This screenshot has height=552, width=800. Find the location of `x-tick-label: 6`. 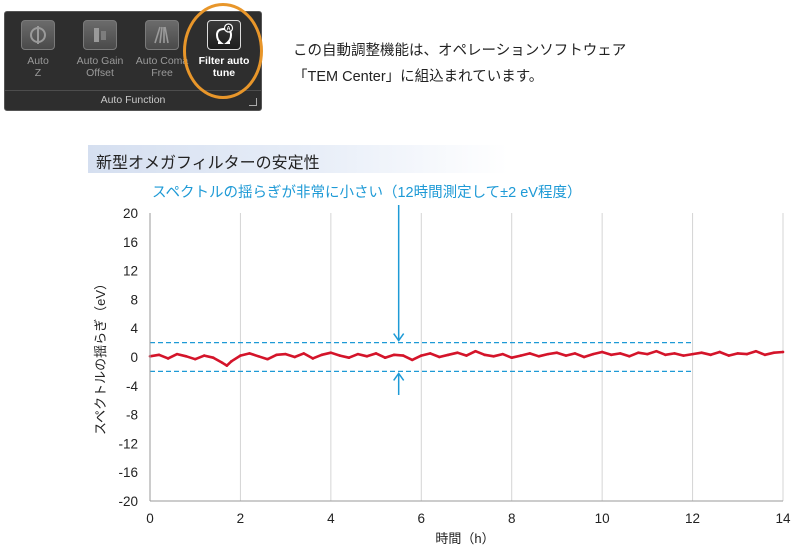

x-tick-label: 6 is located at coordinates (422, 518).